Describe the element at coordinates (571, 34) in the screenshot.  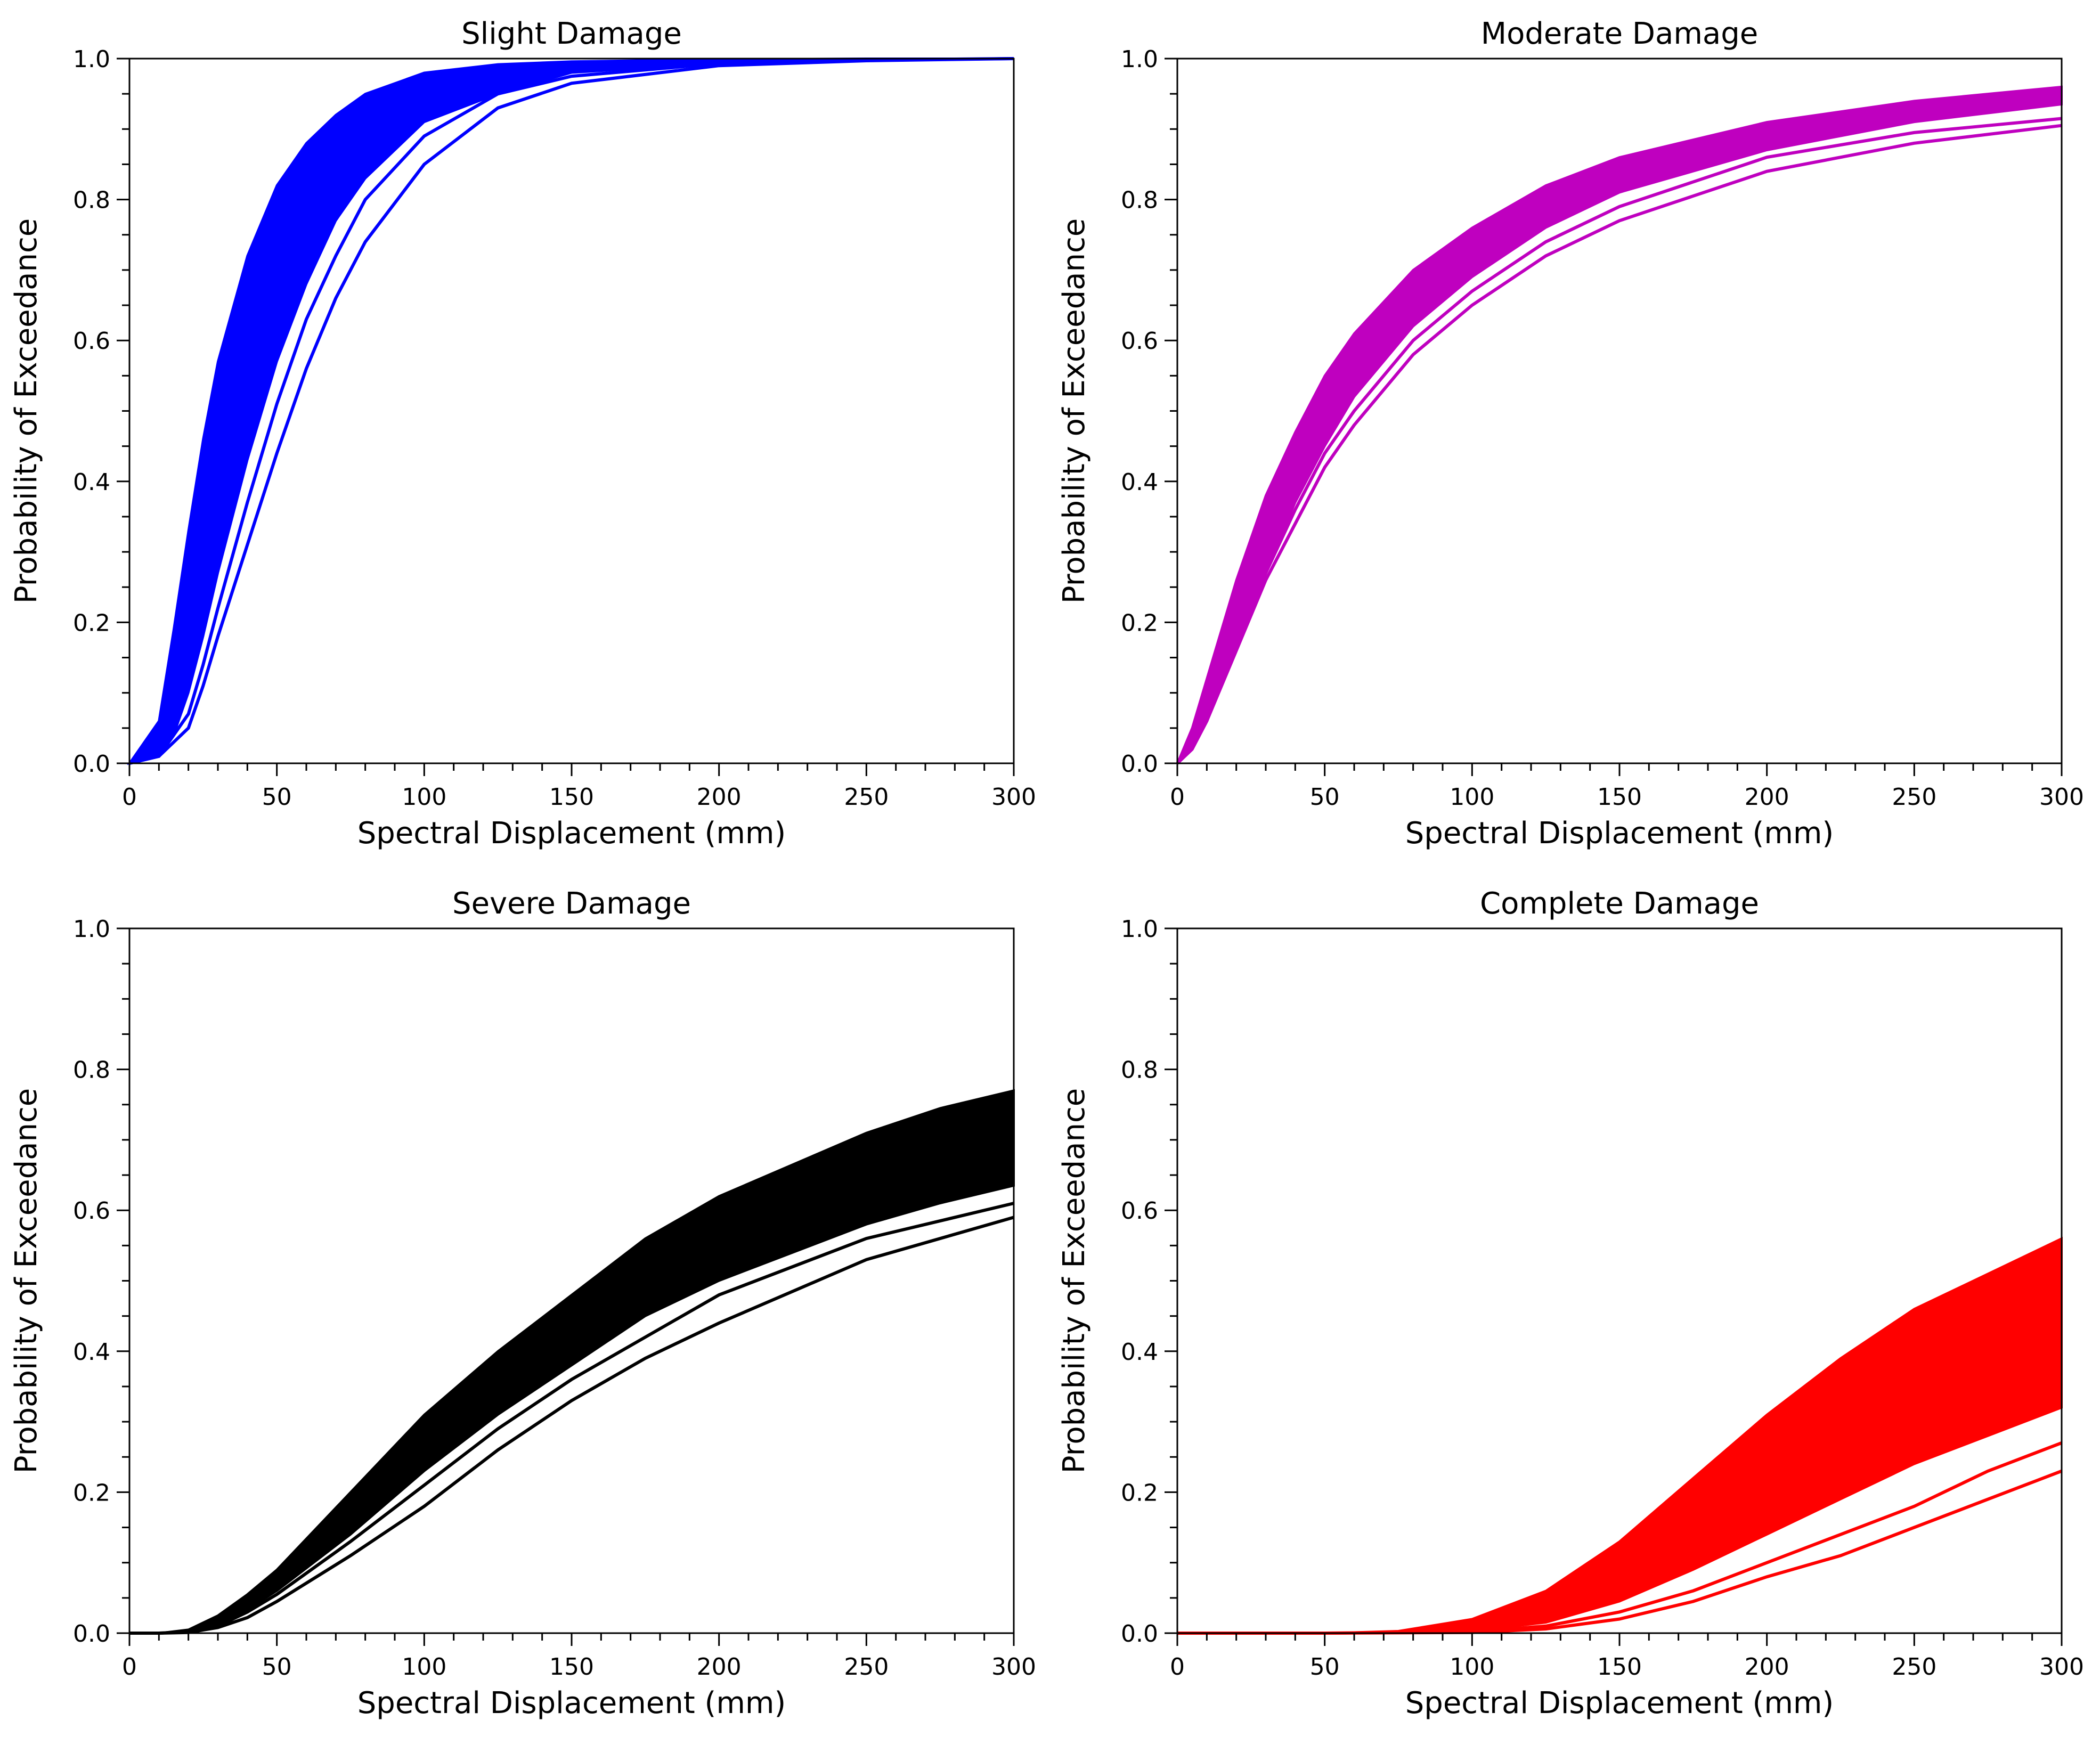
I see `chart-title: Slight Damage` at that location.